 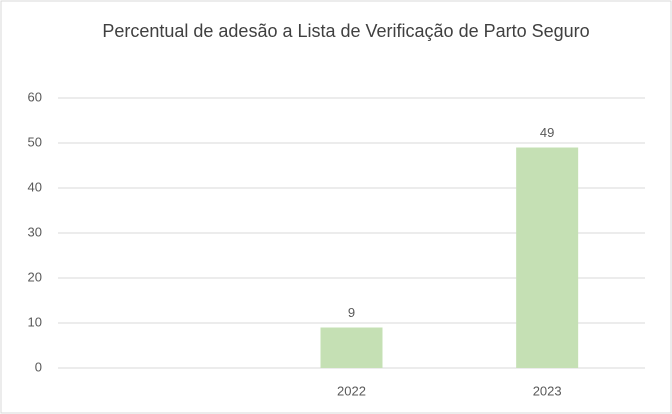 I want to click on x-tick-label: 2022, so click(x=351, y=390).